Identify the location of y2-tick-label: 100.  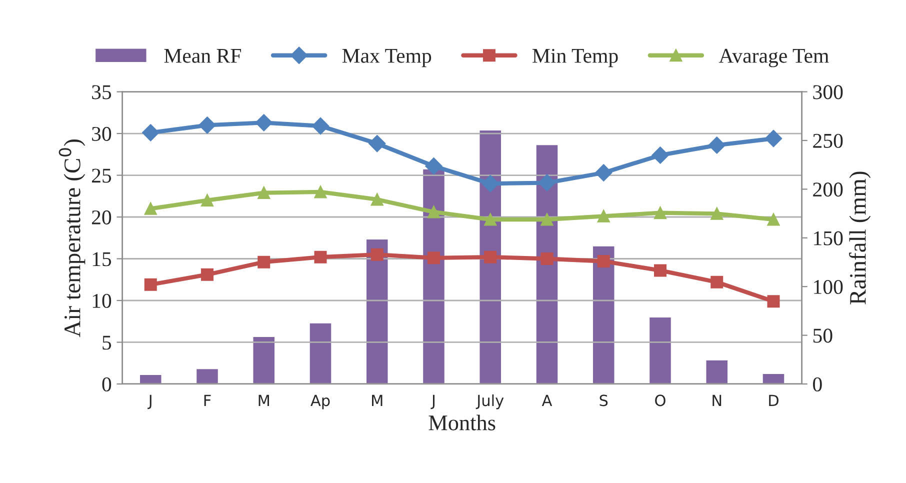
(828, 287).